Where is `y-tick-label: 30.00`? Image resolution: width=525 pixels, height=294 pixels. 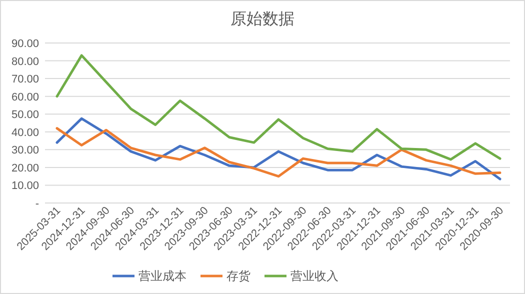
y-tick-label: 30.00 is located at coordinates (25, 150).